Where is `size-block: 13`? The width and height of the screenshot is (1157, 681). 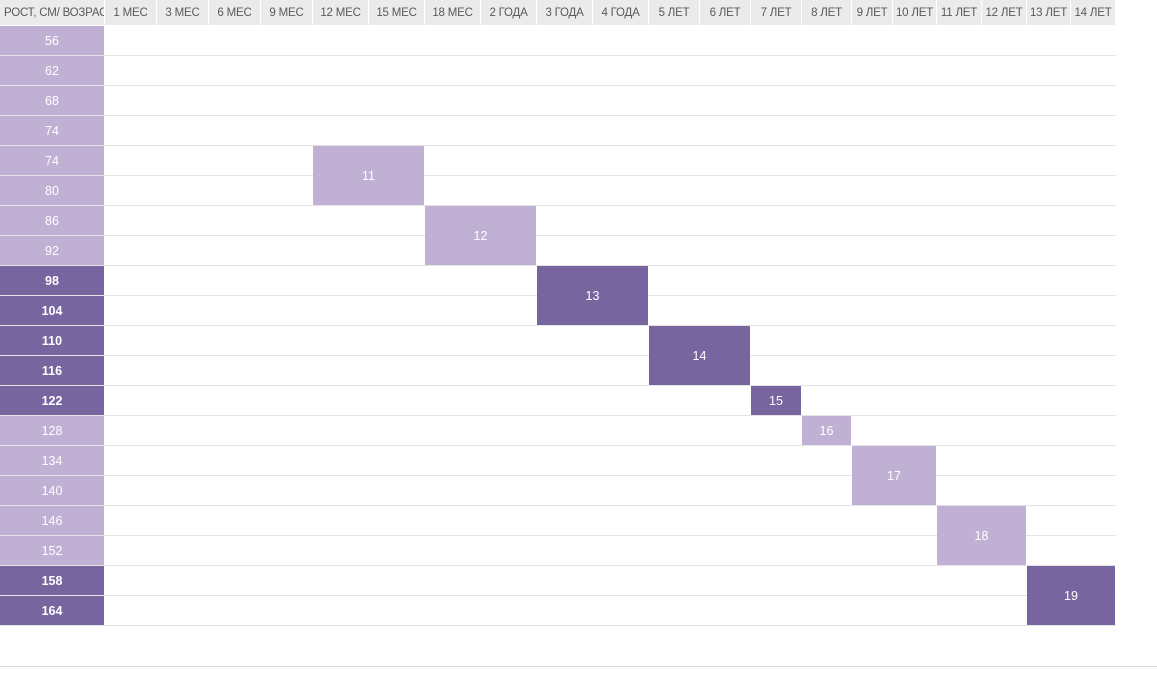
size-block: 13 is located at coordinates (592, 295).